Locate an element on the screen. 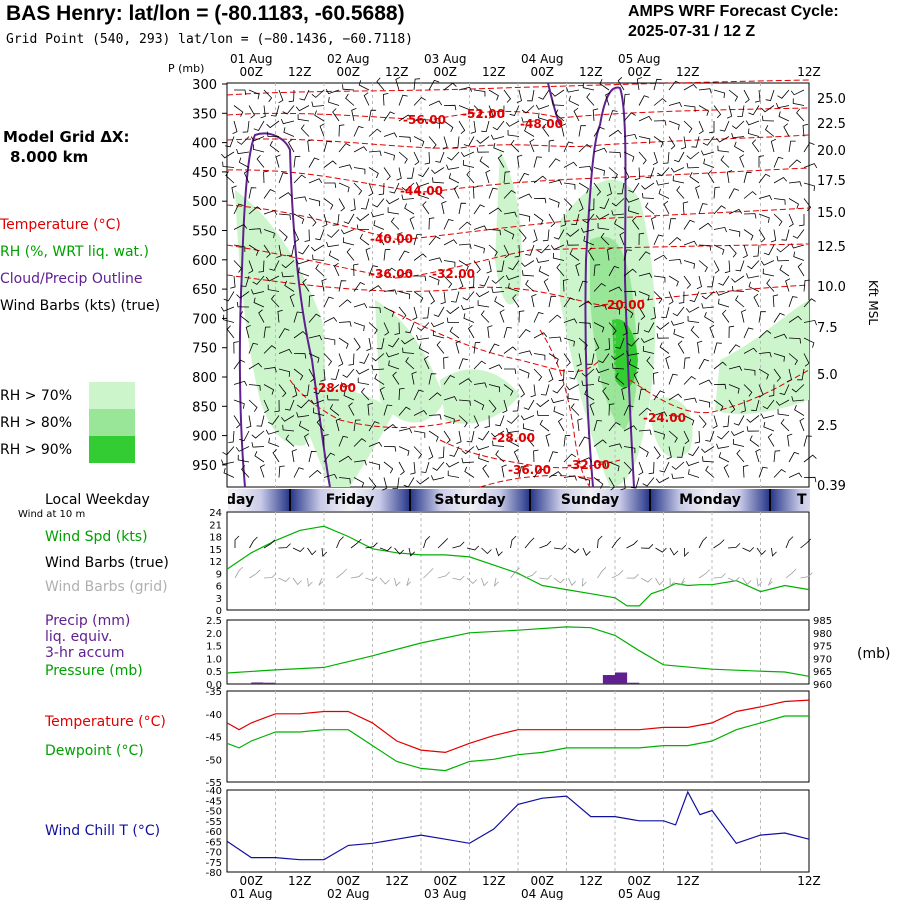 Image resolution: width=900 pixels, height=900 pixels. bottom-date-1: 01 Aug is located at coordinates (251, 893).